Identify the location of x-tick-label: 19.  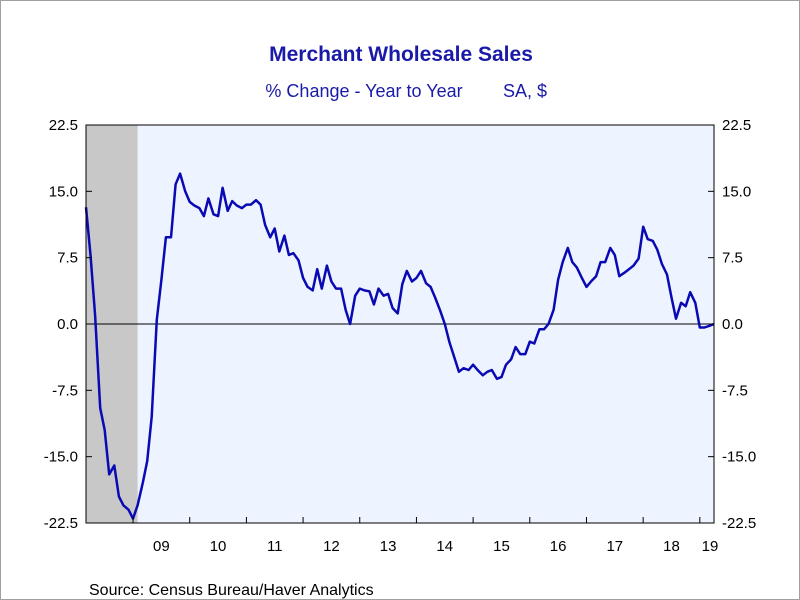
(710, 546).